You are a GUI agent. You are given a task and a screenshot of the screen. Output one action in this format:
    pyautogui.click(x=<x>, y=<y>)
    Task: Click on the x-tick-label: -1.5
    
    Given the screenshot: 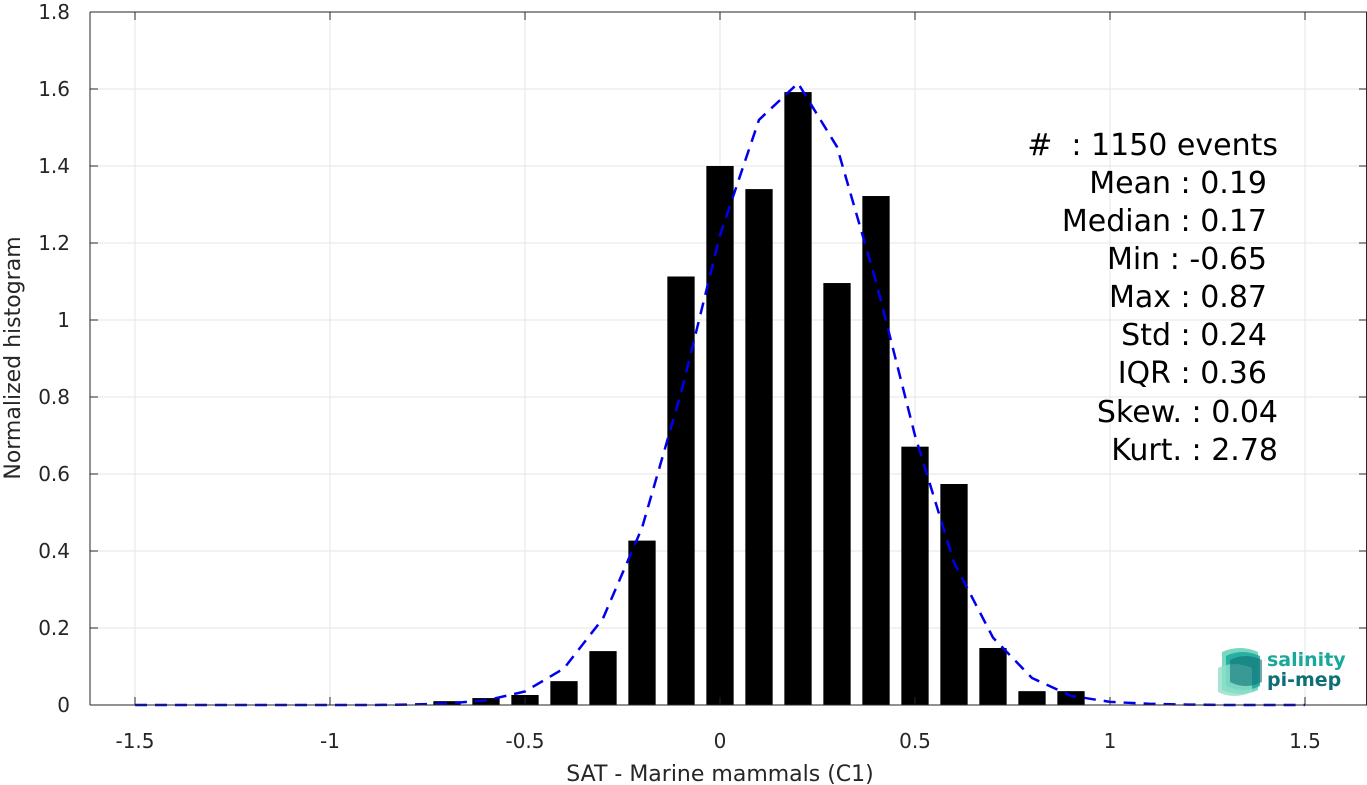 What is the action you would take?
    pyautogui.click(x=134, y=741)
    